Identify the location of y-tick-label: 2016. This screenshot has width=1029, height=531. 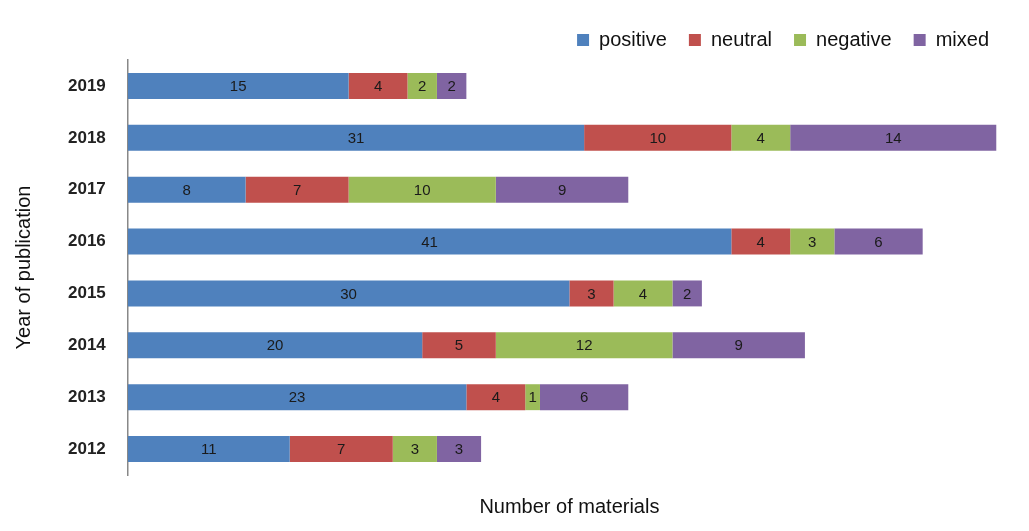
(86, 241).